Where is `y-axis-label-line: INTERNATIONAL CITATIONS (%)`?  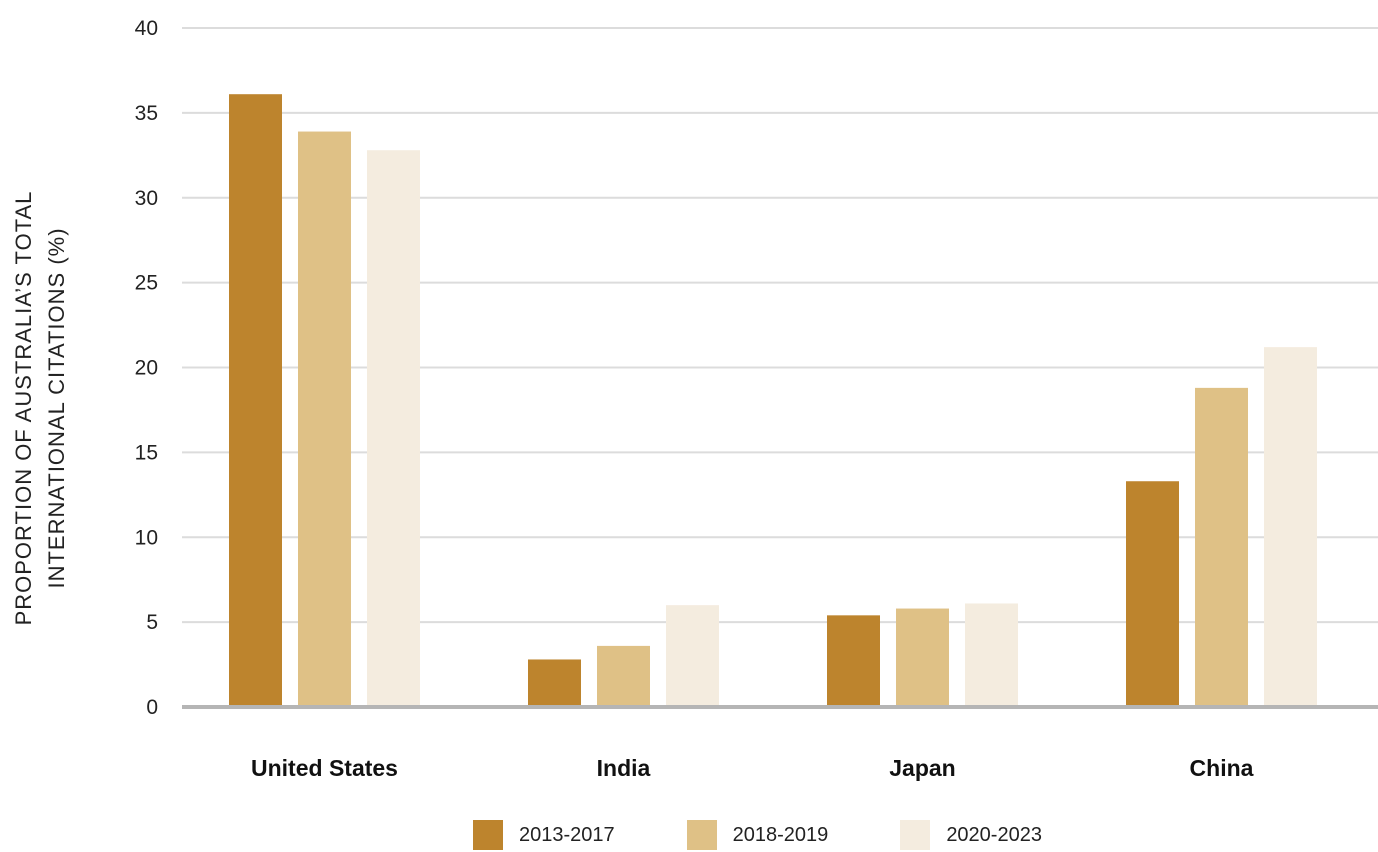 y-axis-label-line: INTERNATIONAL CITATIONS (%) is located at coordinates (56, 407).